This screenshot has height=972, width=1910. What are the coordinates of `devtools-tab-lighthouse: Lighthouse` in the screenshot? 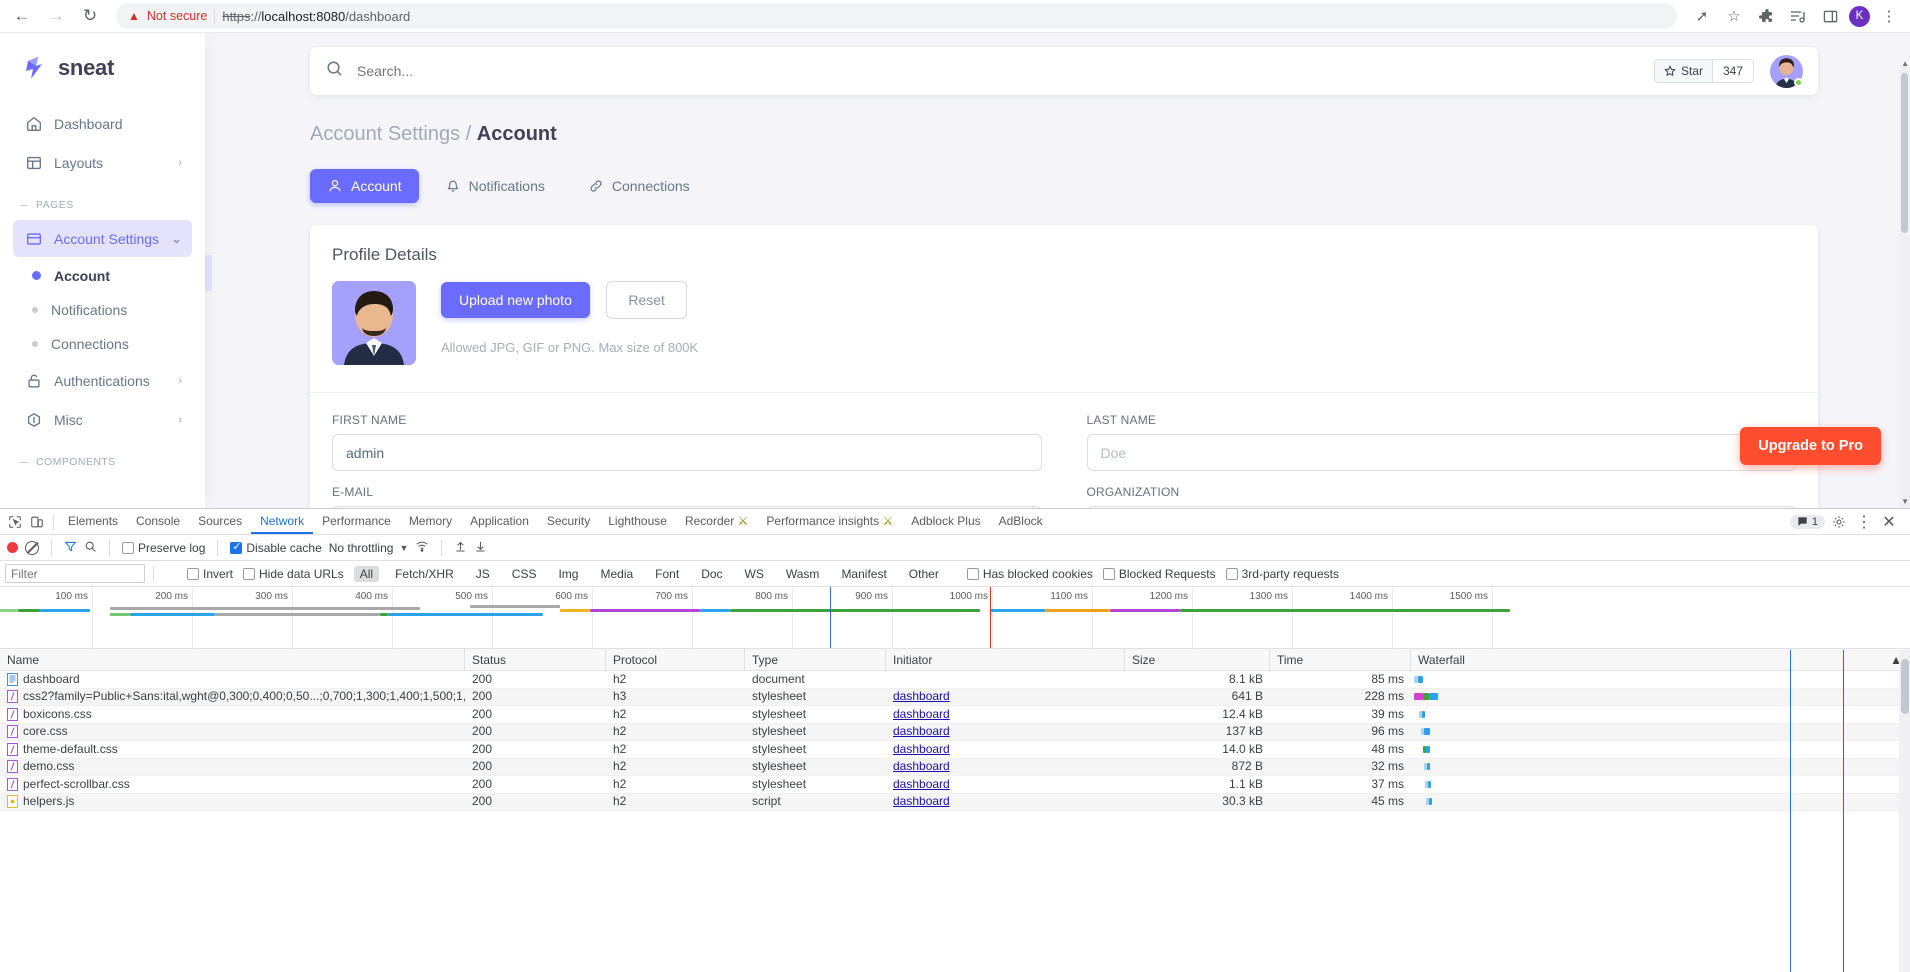 It's located at (637, 521).